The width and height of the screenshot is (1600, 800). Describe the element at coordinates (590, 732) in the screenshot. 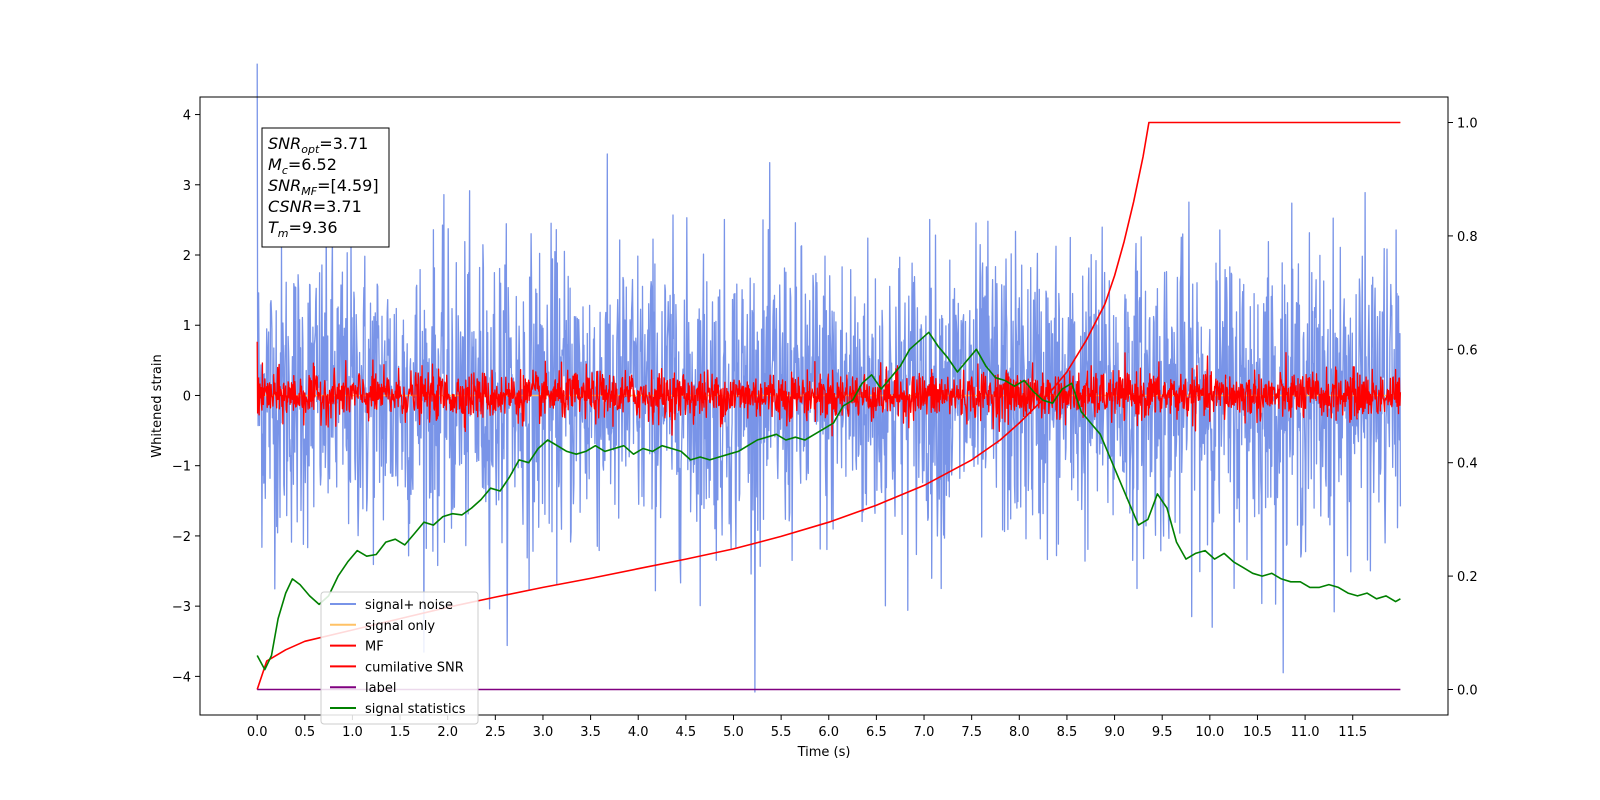

I see `x-tick-label: 3.5` at that location.